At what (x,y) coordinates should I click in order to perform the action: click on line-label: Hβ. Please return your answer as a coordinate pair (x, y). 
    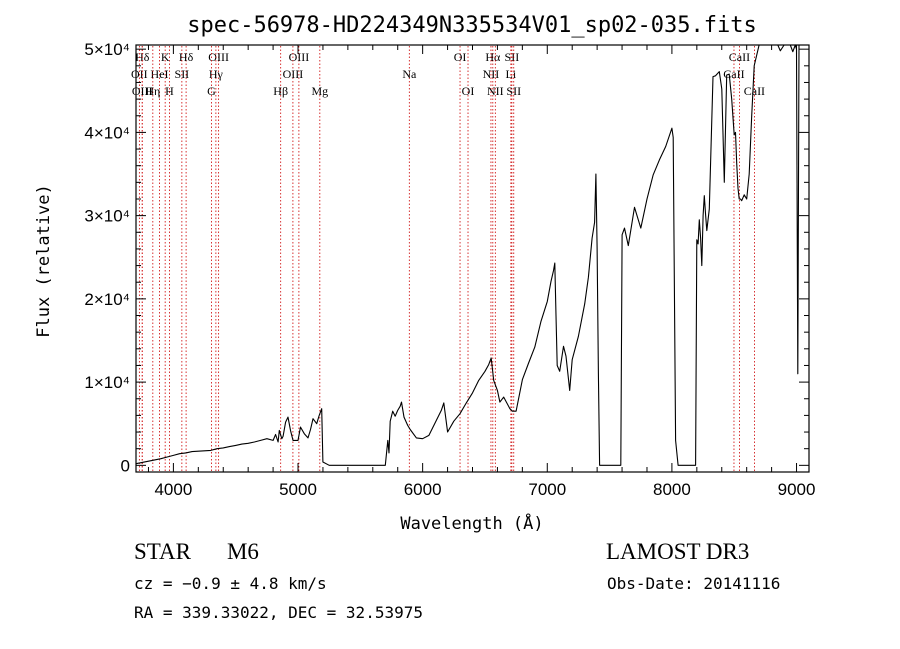
    Looking at the image, I should click on (280, 91).